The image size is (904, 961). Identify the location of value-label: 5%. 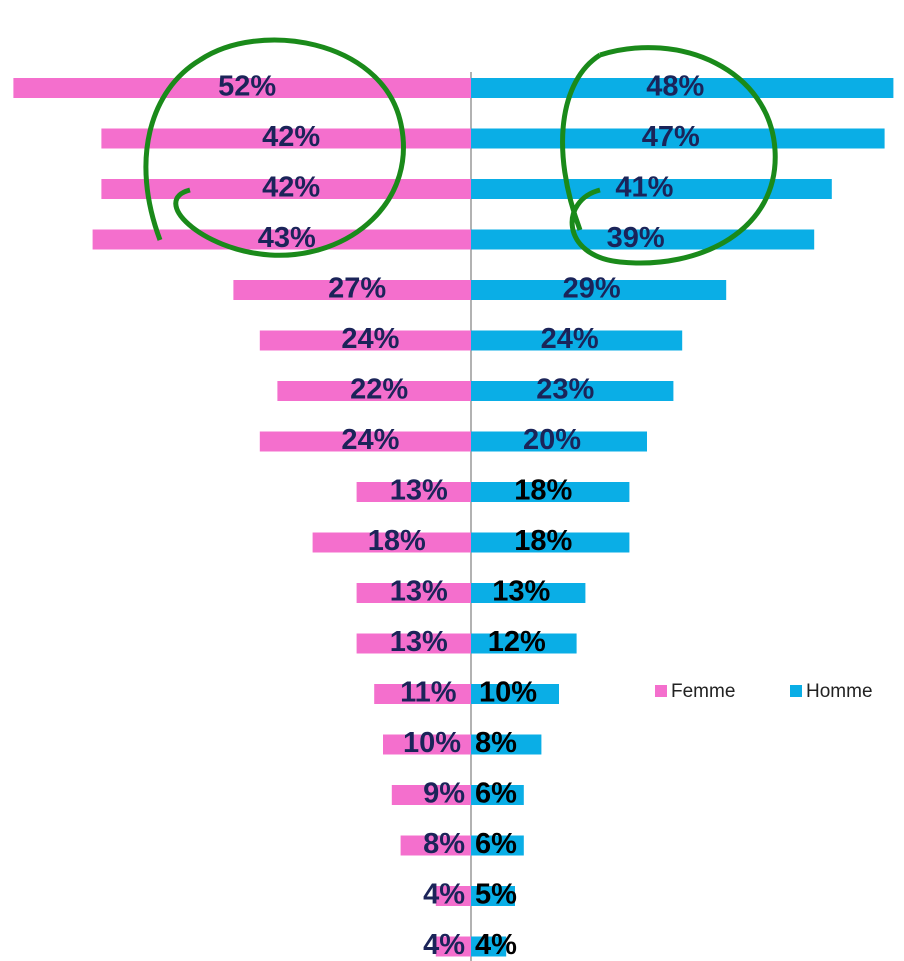
(496, 895).